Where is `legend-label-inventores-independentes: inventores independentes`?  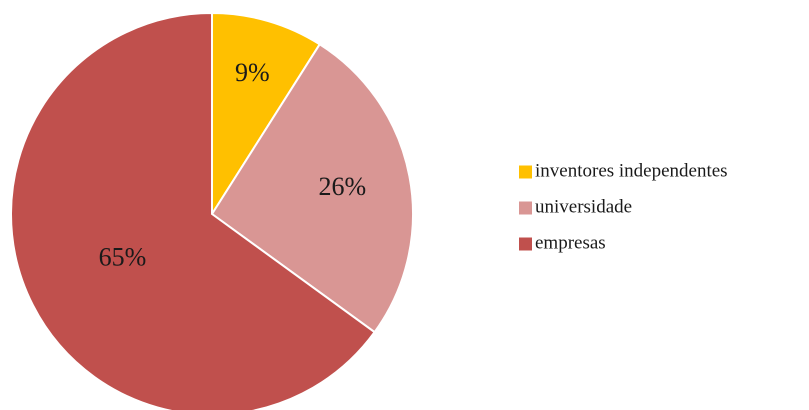
legend-label-inventores-independentes: inventores independentes is located at coordinates (631, 170).